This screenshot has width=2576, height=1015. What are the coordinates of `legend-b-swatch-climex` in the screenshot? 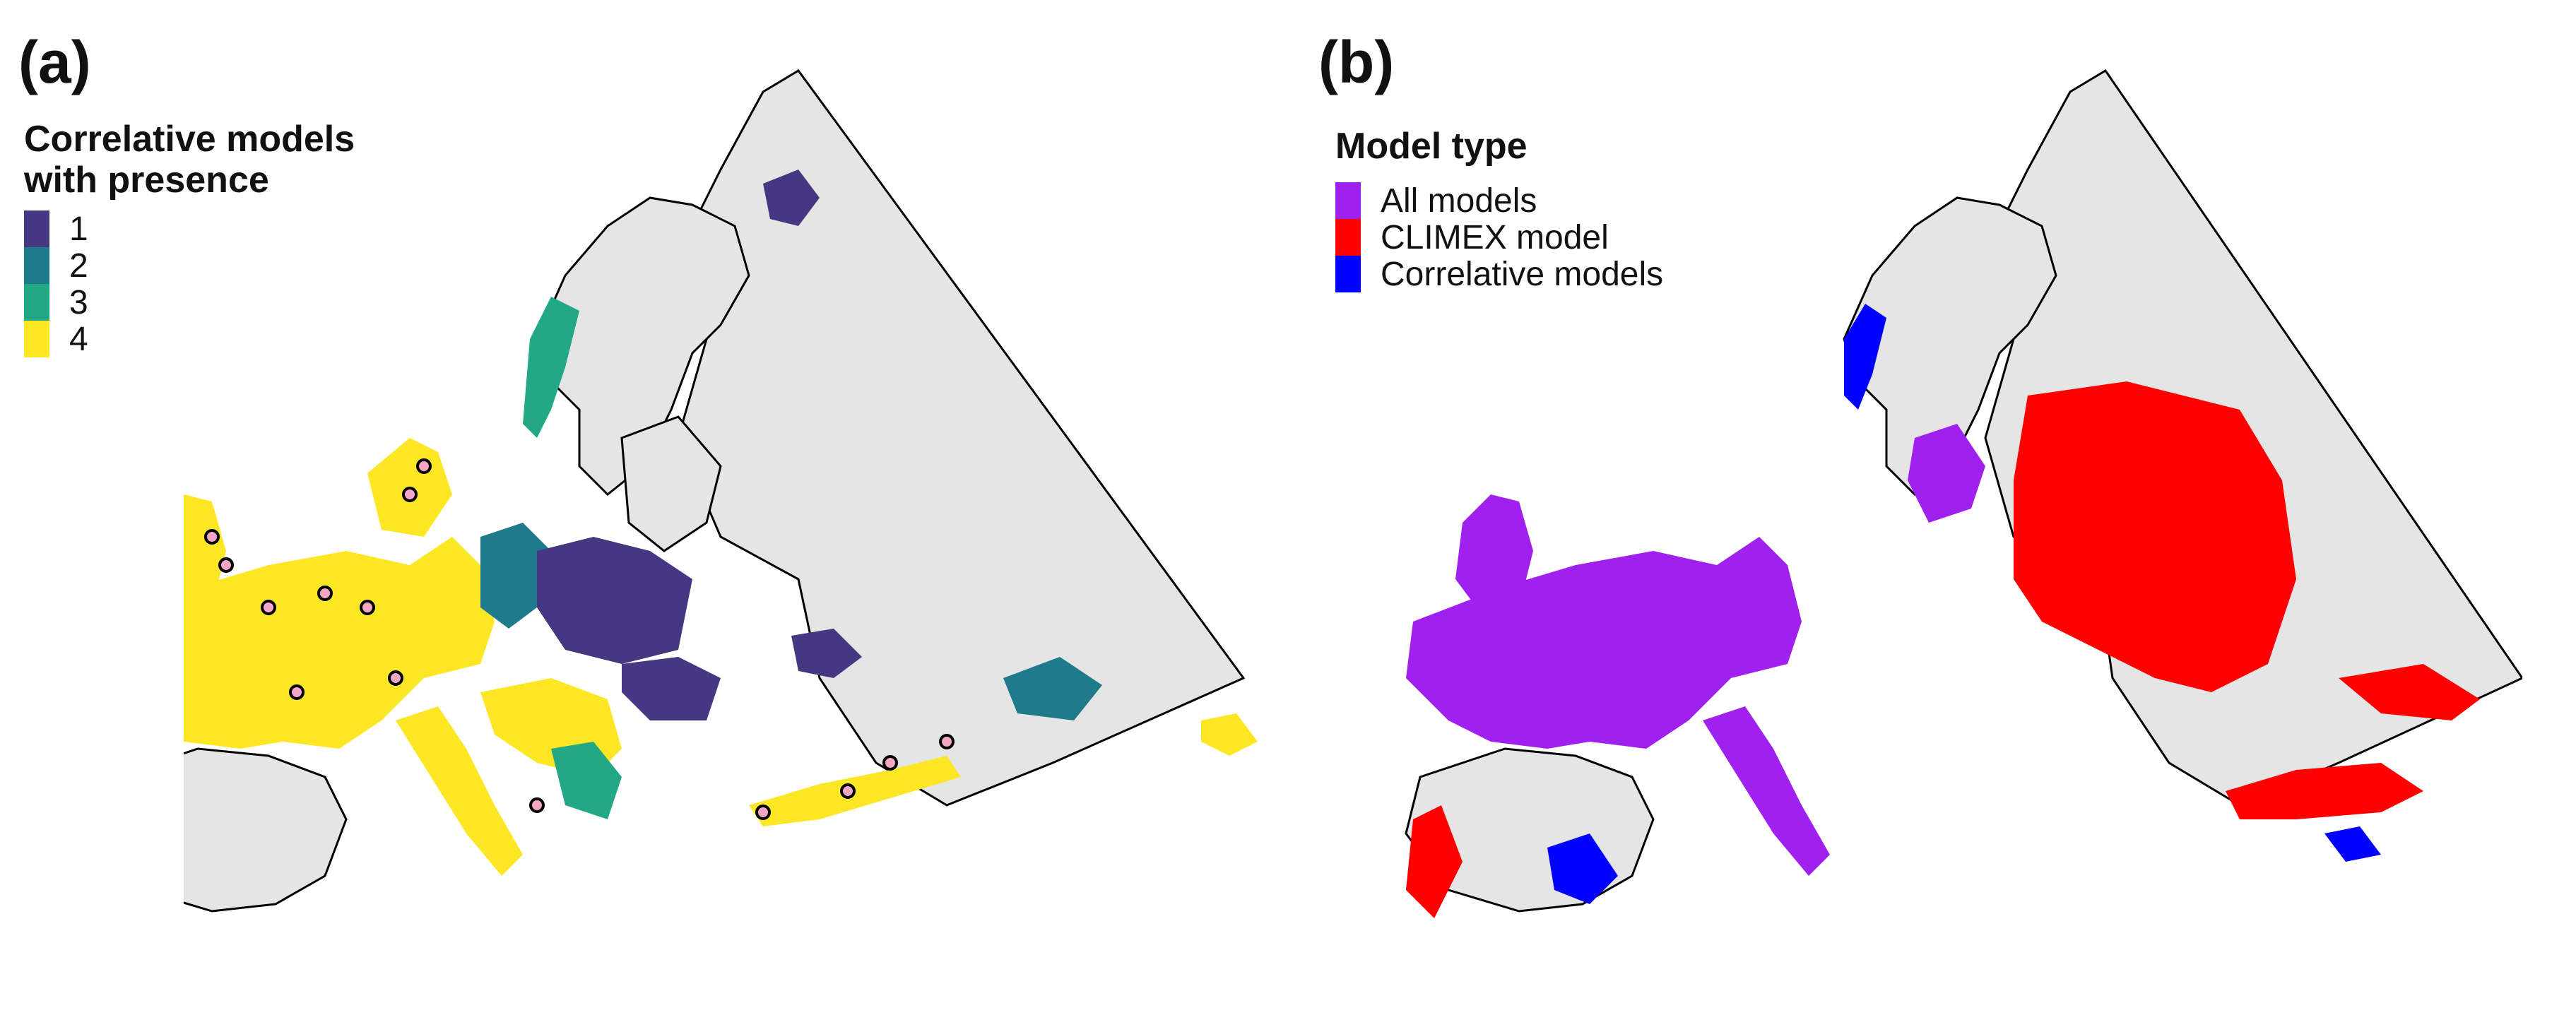 It's located at (1348, 237).